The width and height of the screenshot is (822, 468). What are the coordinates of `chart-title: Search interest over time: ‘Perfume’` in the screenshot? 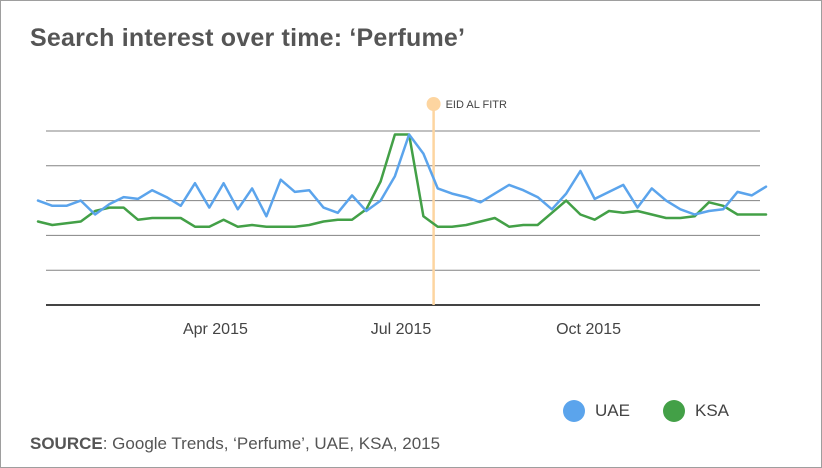 It's located at (248, 38).